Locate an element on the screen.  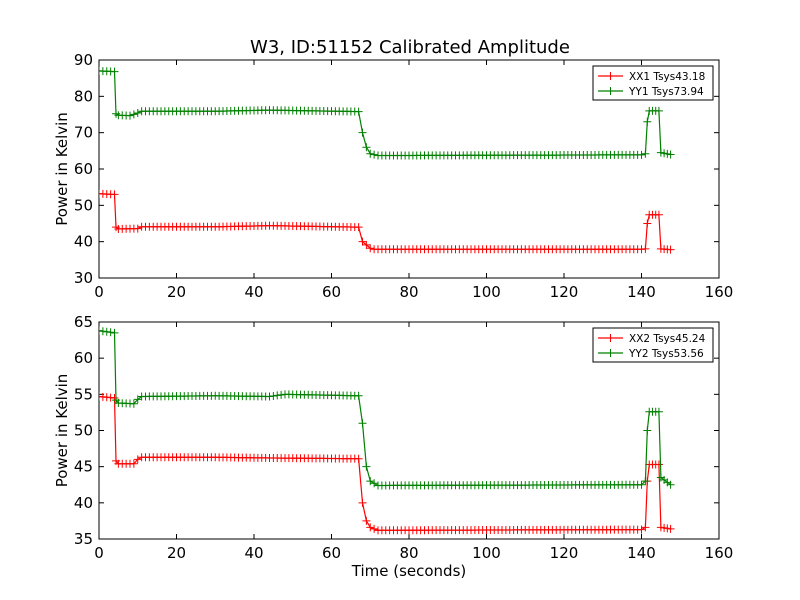
figure-title: W3, ID:51152 Calibrated Amplitude is located at coordinates (410, 47).